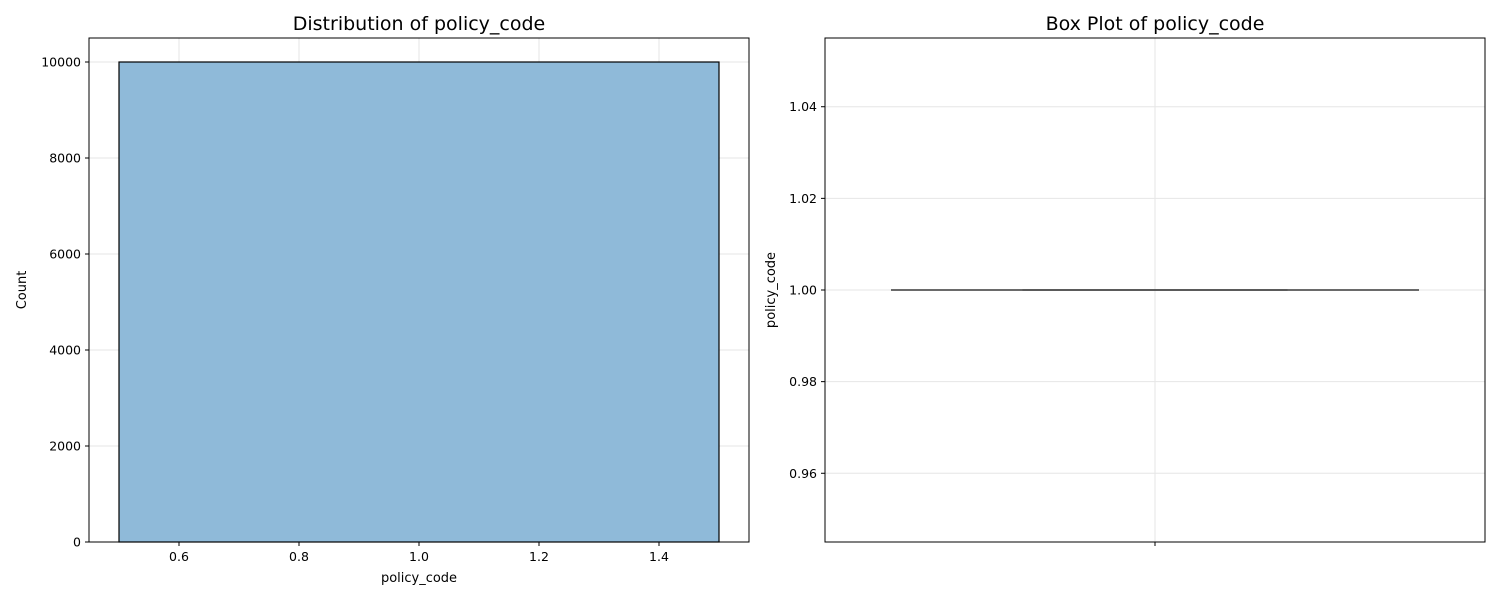  What do you see at coordinates (419, 556) in the screenshot?
I see `histogram-x-tick-label: 1.0` at bounding box center [419, 556].